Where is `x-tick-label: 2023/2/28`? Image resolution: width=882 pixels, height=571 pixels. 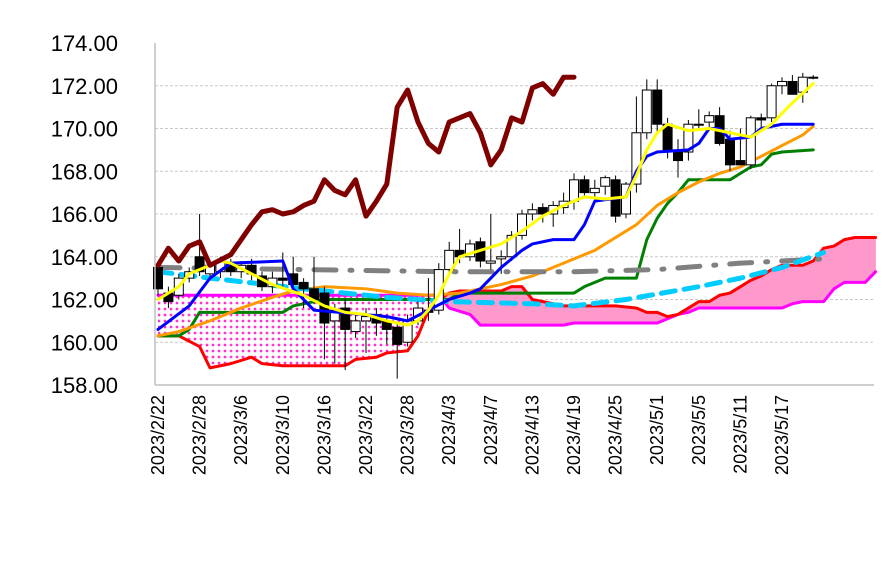 x-tick-label: 2023/2/28 is located at coordinates (200, 435).